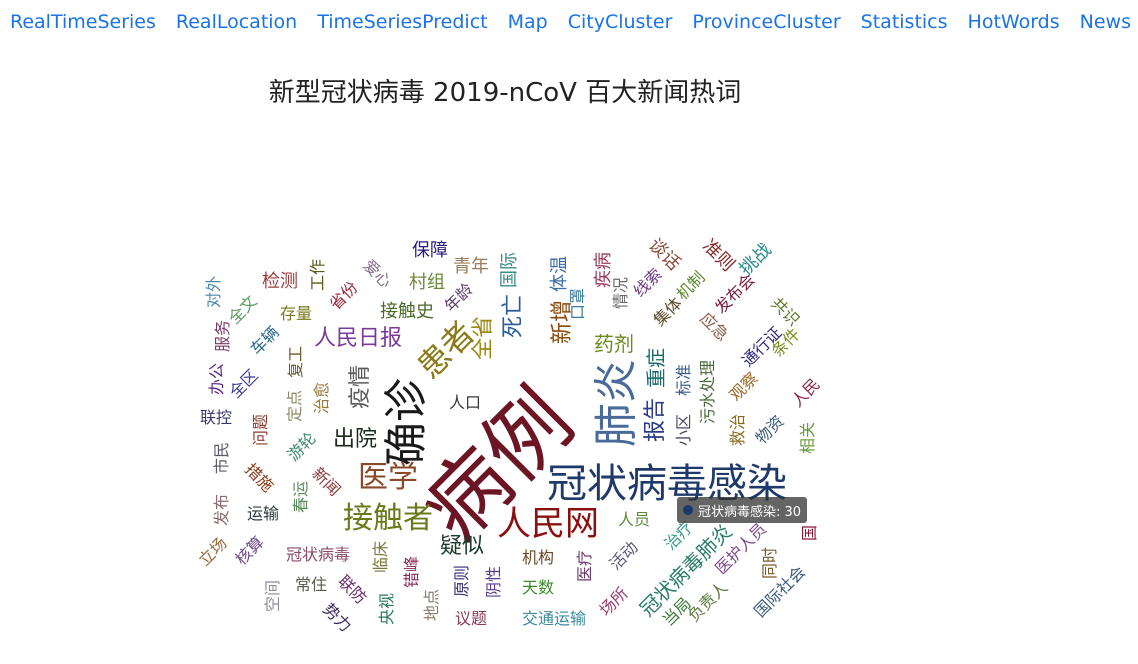  Describe the element at coordinates (633, 519) in the screenshot. I see `word-82: 人员` at that location.